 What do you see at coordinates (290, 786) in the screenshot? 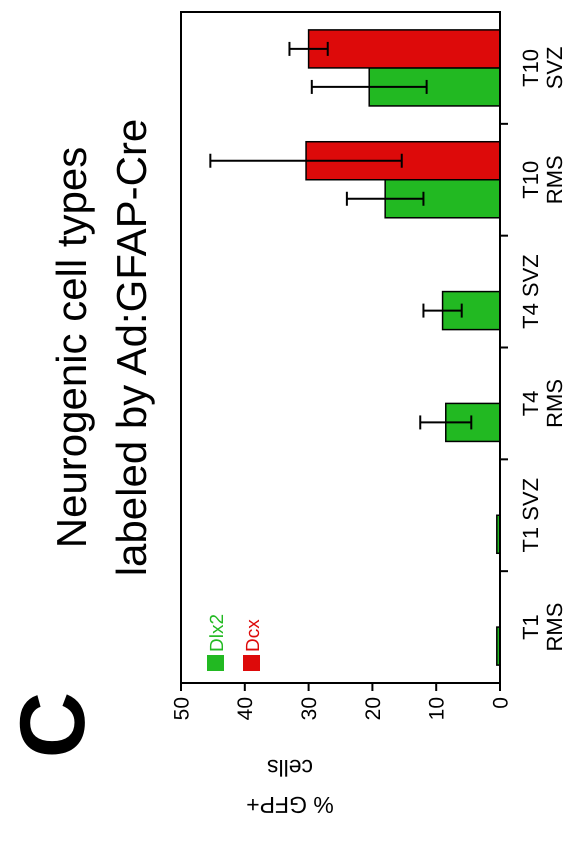
I see `x-axis-title: % GFP+ cells` at bounding box center [290, 786].